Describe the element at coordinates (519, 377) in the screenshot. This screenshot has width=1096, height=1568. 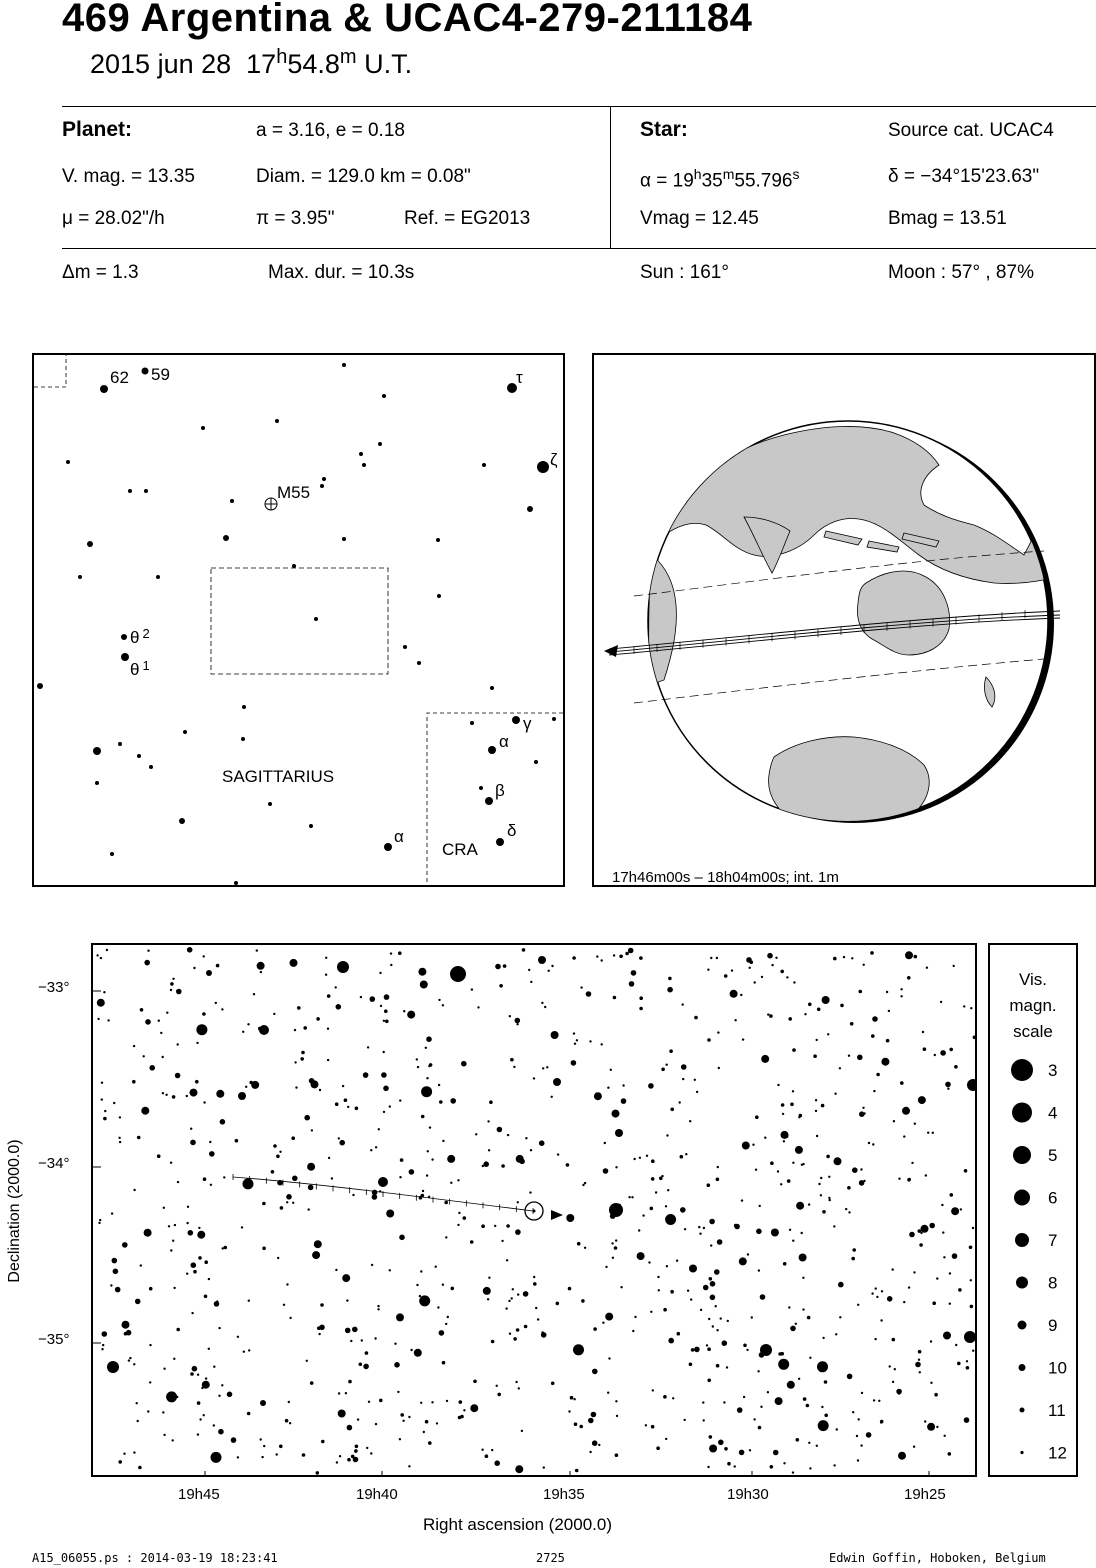
I see `star-label-tau: τ` at that location.